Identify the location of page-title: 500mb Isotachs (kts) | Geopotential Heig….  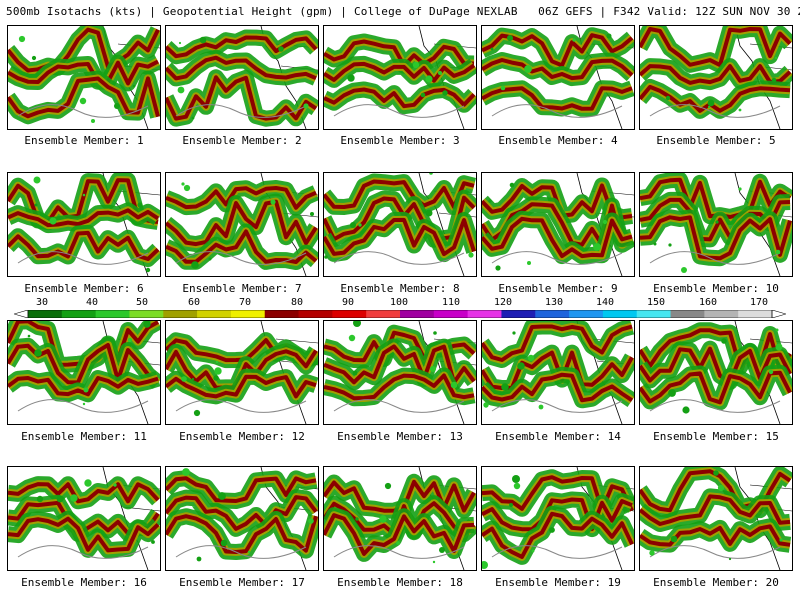
(403, 11).